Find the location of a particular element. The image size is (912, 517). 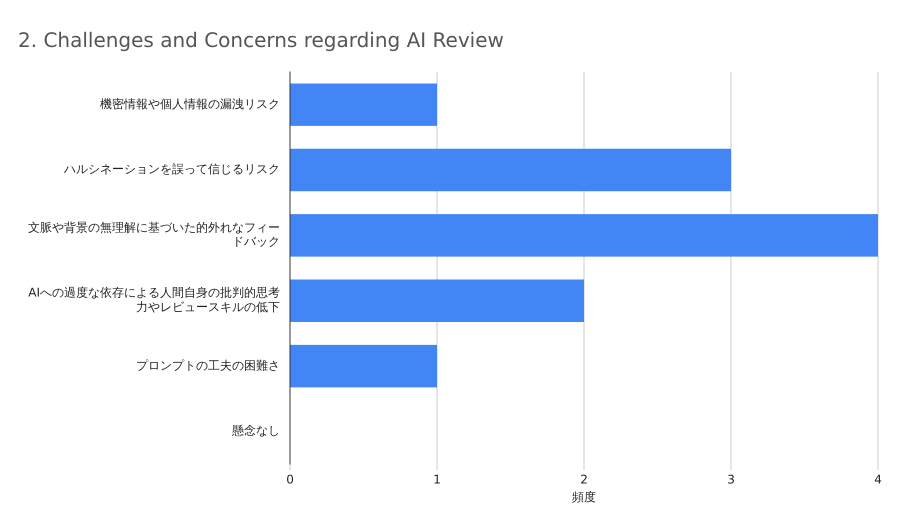

x-tick-label: 3 is located at coordinates (731, 479).